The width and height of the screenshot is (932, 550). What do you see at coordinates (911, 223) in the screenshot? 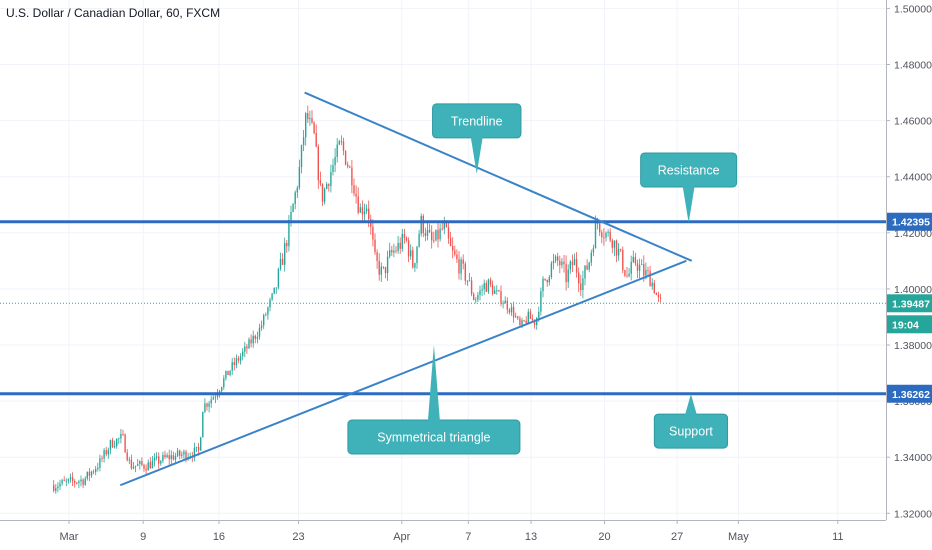
I see `resistance-price-badge-text: 1.42395` at bounding box center [911, 223].